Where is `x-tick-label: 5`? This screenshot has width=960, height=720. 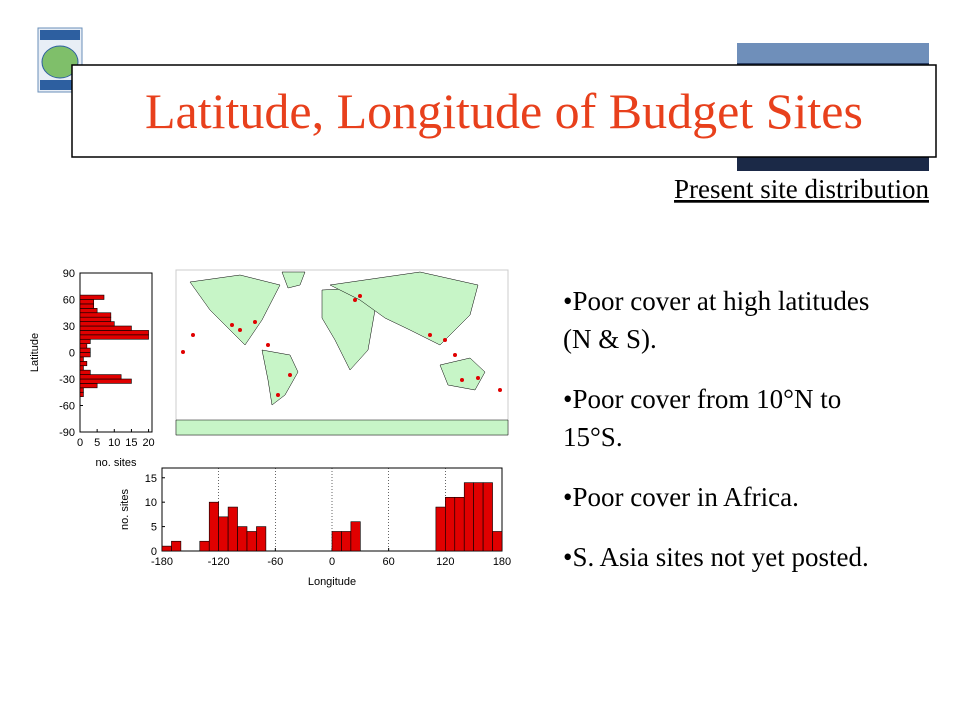 x-tick-label: 5 is located at coordinates (97, 443).